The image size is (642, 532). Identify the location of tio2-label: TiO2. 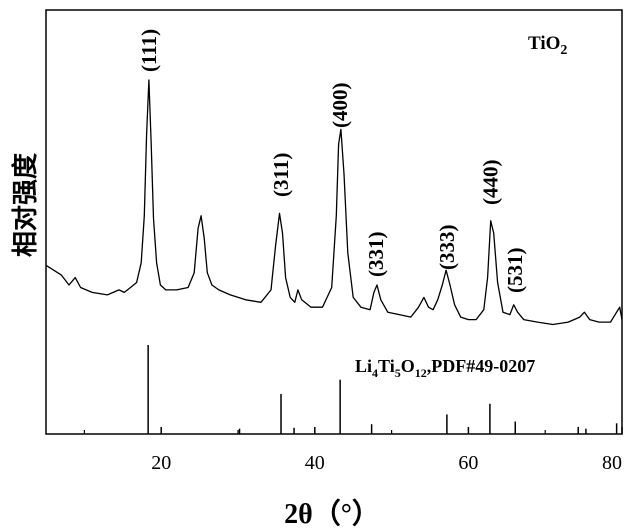
(547, 45).